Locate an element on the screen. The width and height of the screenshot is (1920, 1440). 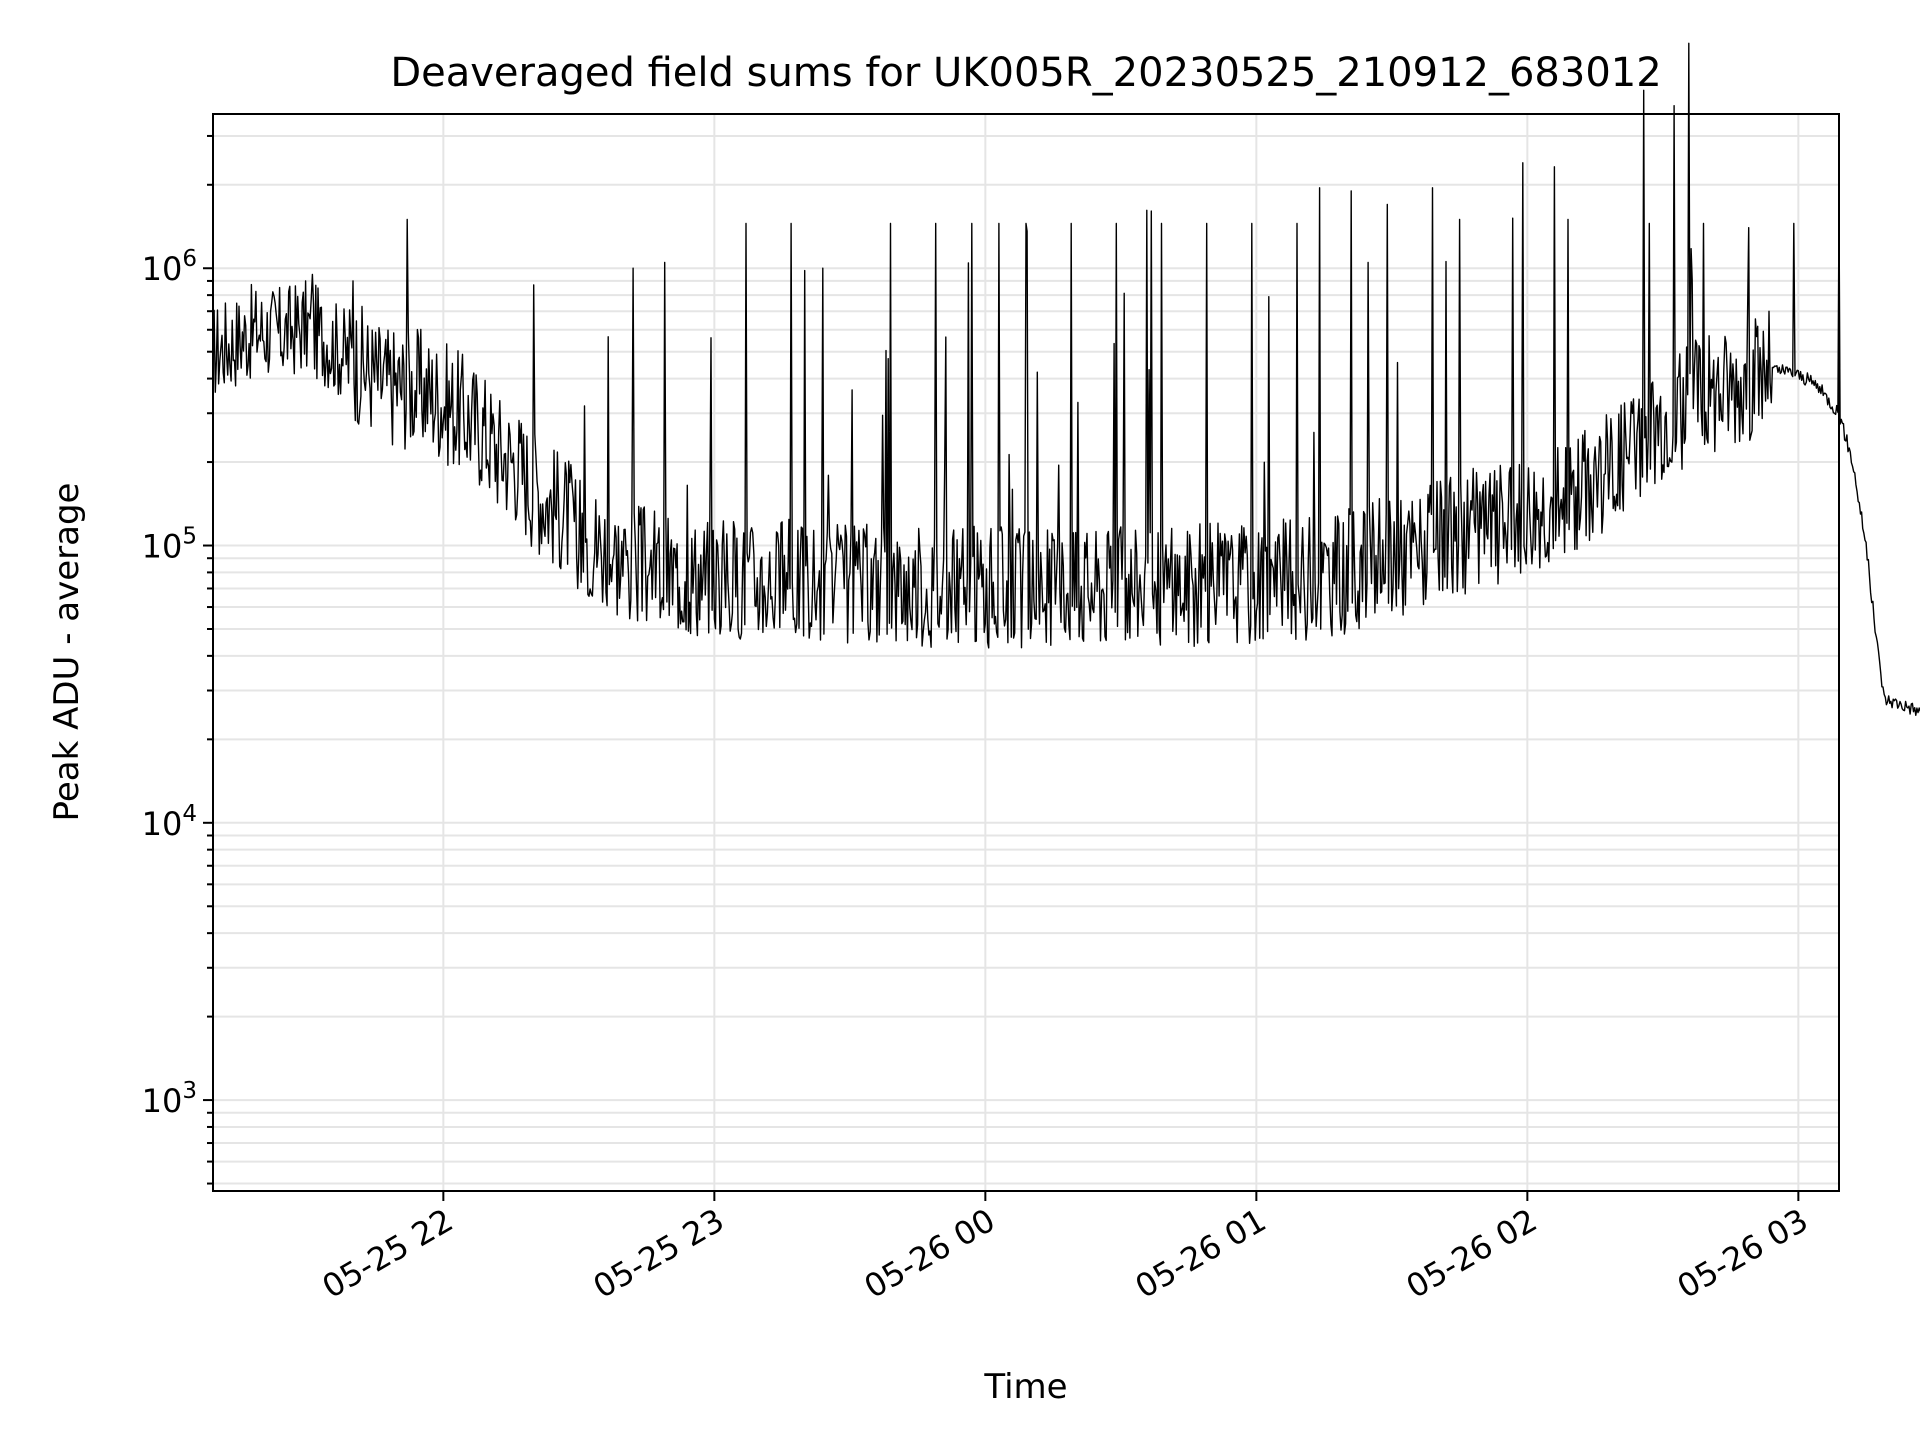
y-axis-label: Peak ADU - average is located at coordinates (67, 652).